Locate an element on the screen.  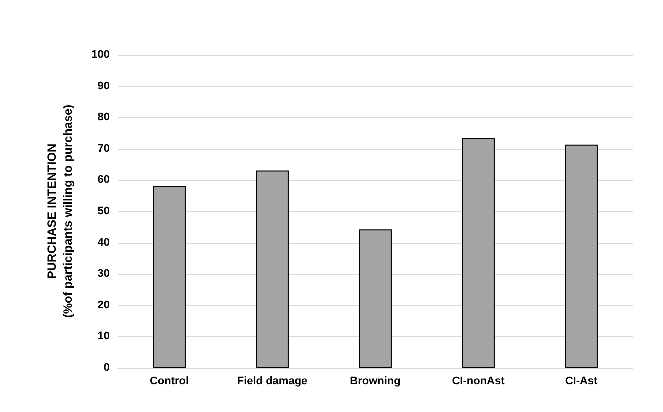
y-tick-label: 70 is located at coordinates (104, 148).